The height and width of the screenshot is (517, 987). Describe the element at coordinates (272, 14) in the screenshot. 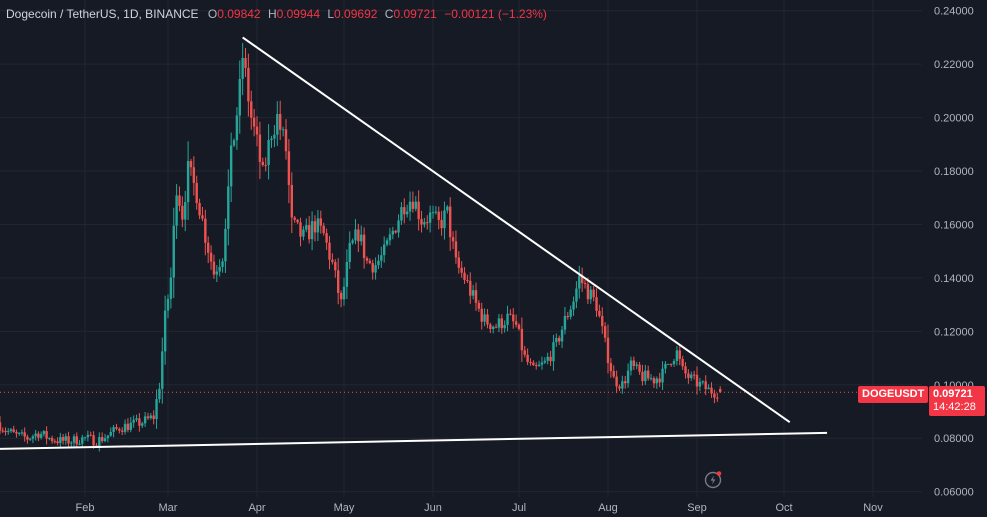

I see `legend-high-label: H` at that location.